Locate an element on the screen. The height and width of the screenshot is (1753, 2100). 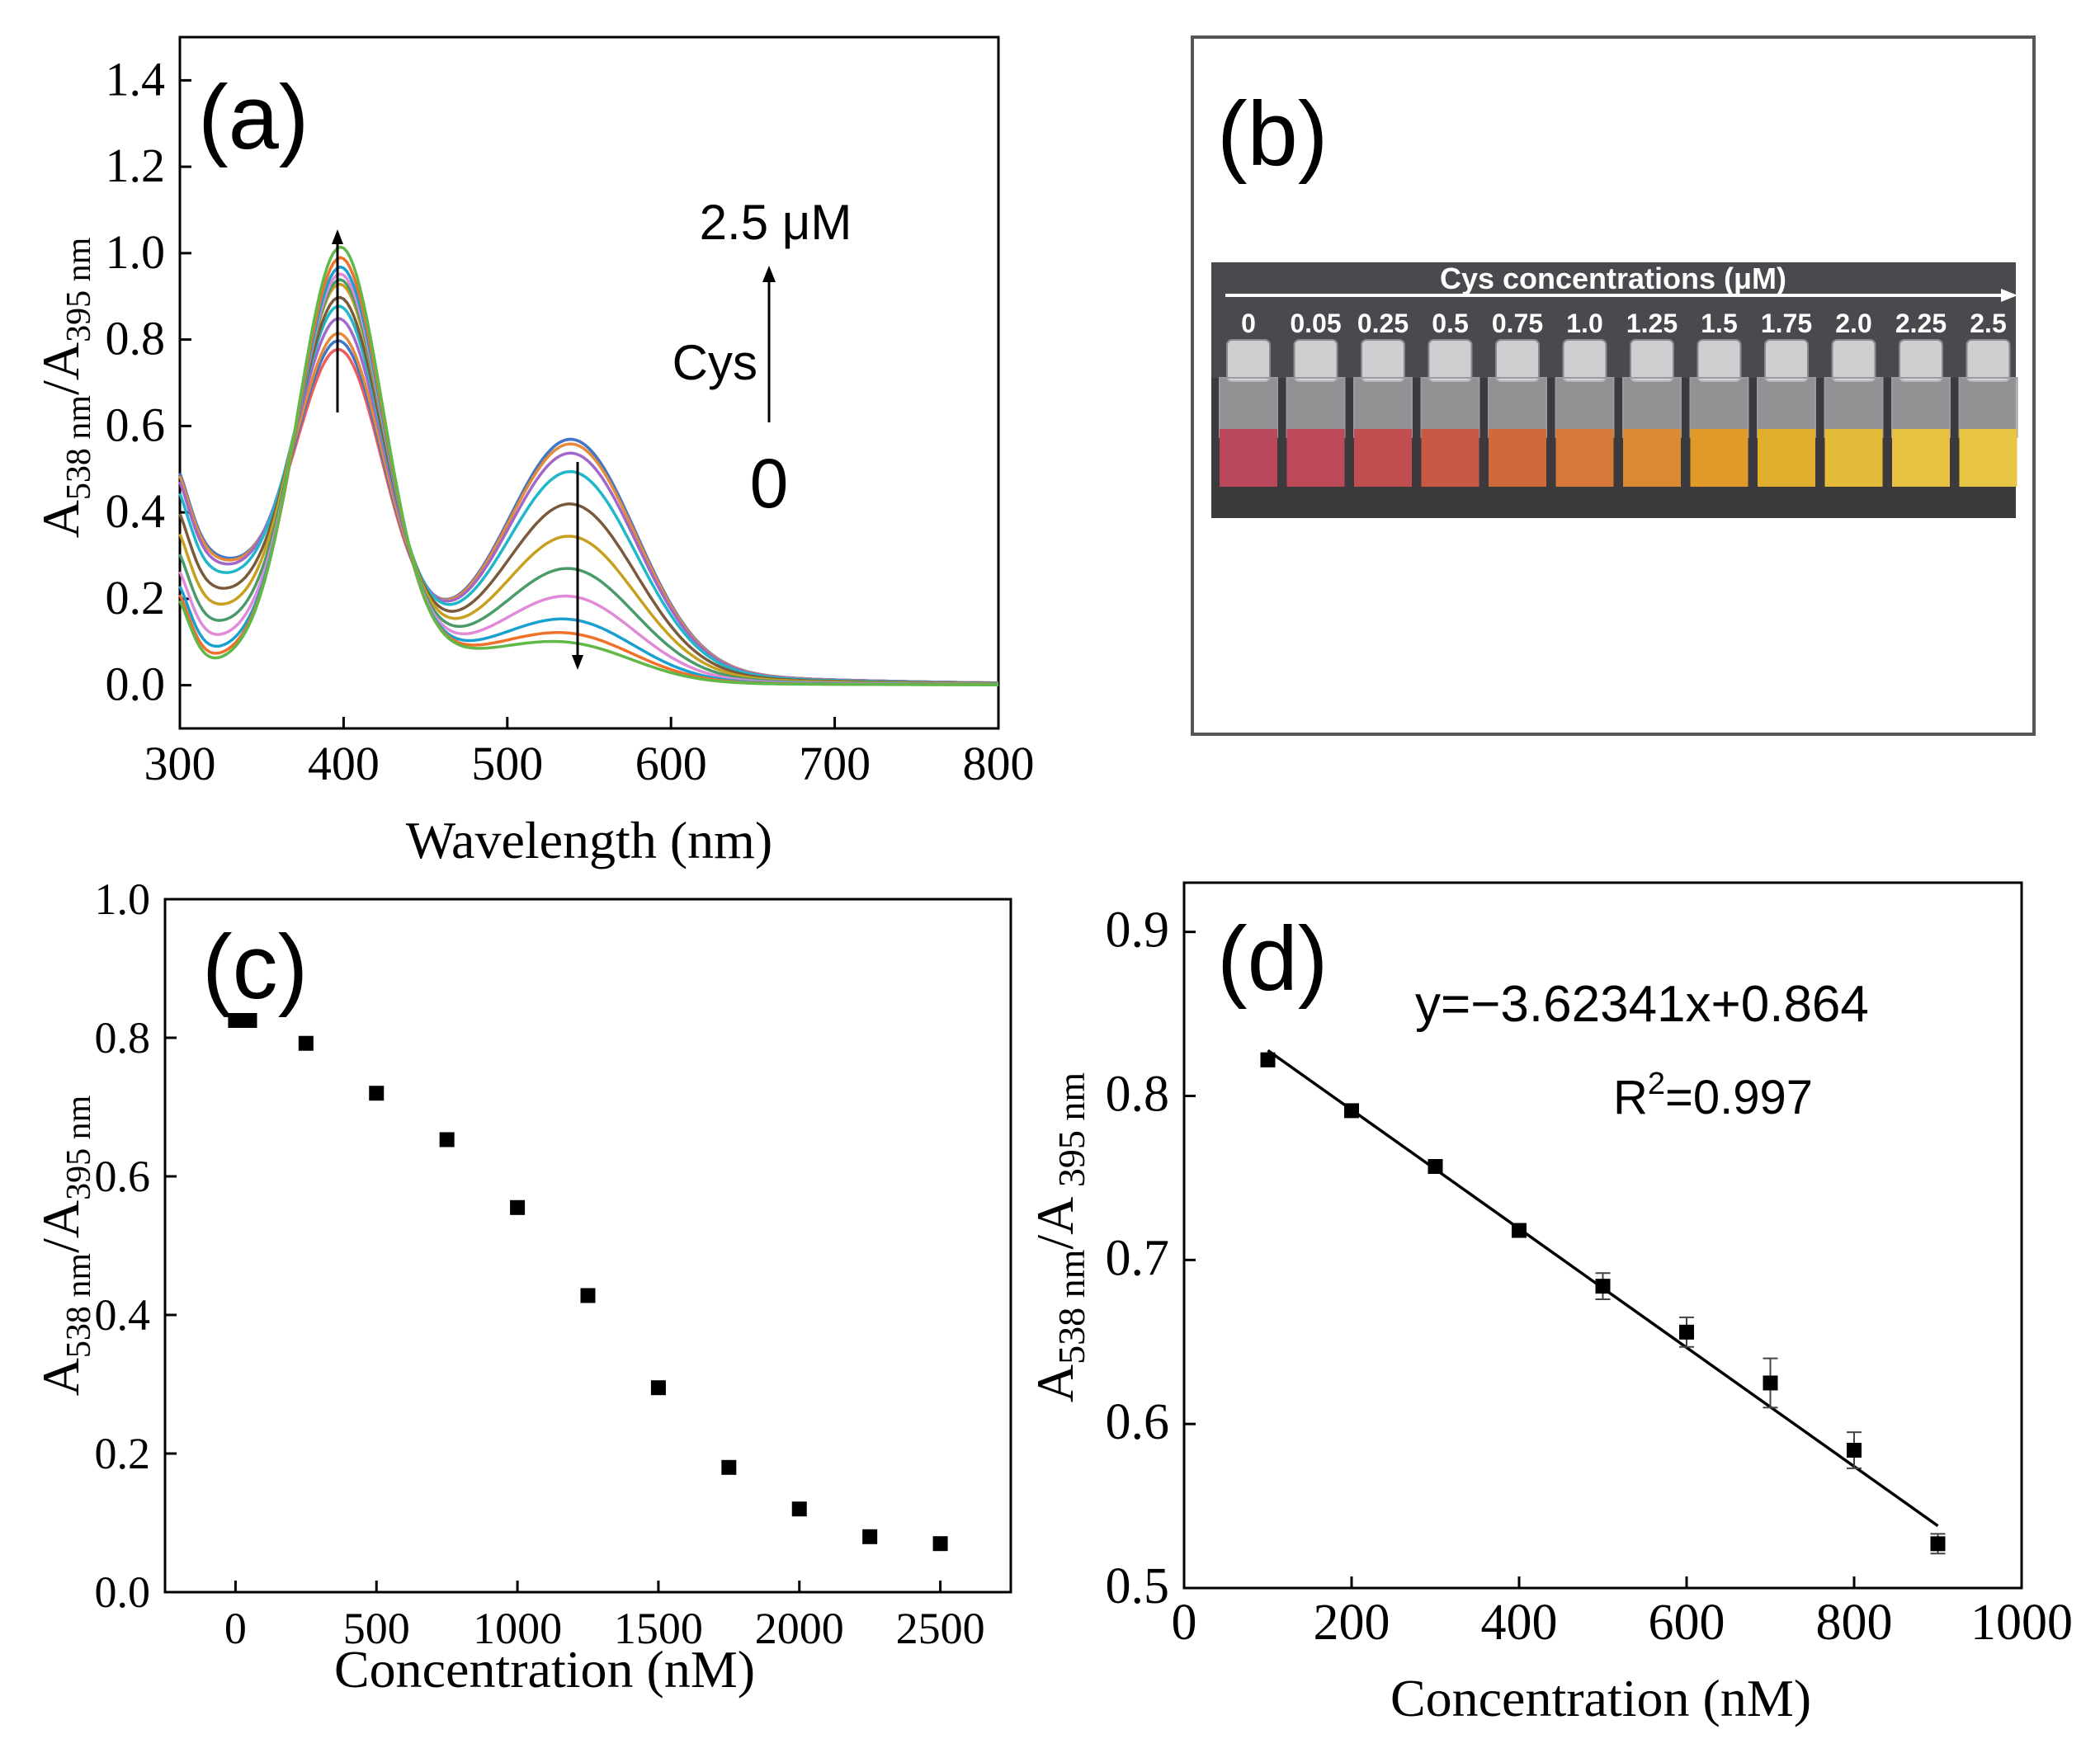
panel-d-x-axis-label: Concentration (nM) is located at coordinates (1600, 1698).